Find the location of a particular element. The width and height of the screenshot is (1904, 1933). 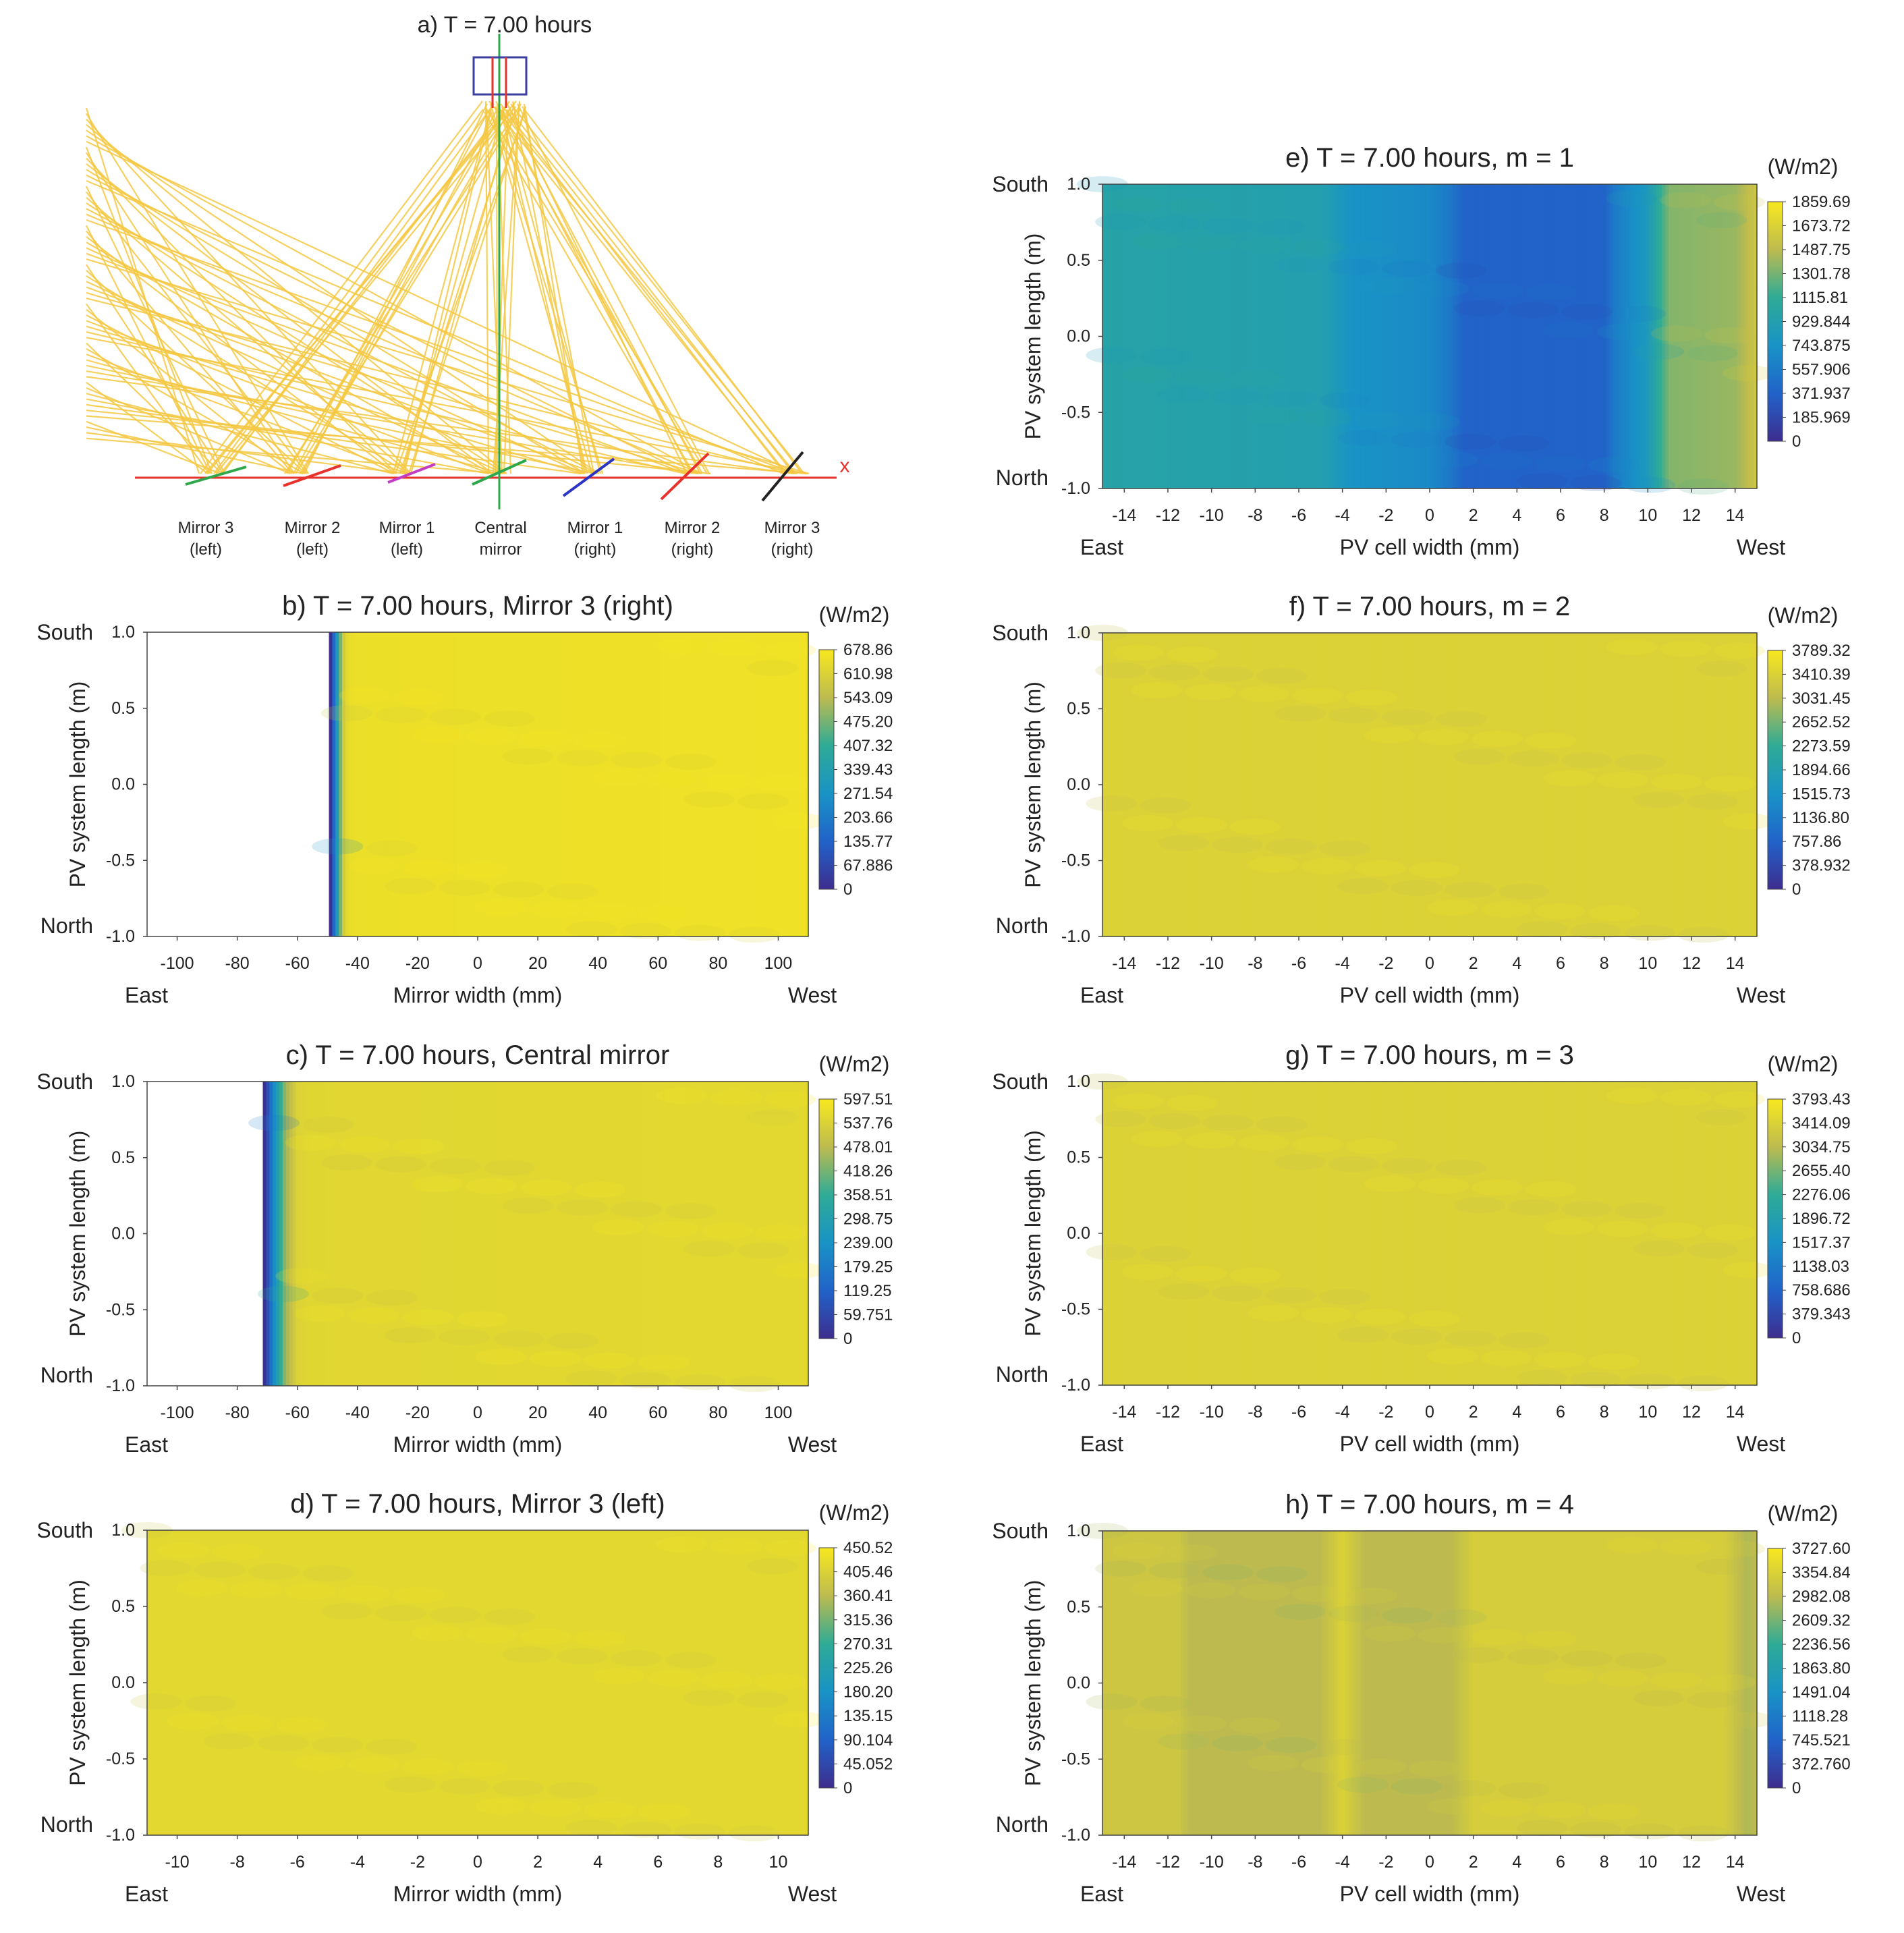

colorbar-label: 371.937 is located at coordinates (1821, 394).